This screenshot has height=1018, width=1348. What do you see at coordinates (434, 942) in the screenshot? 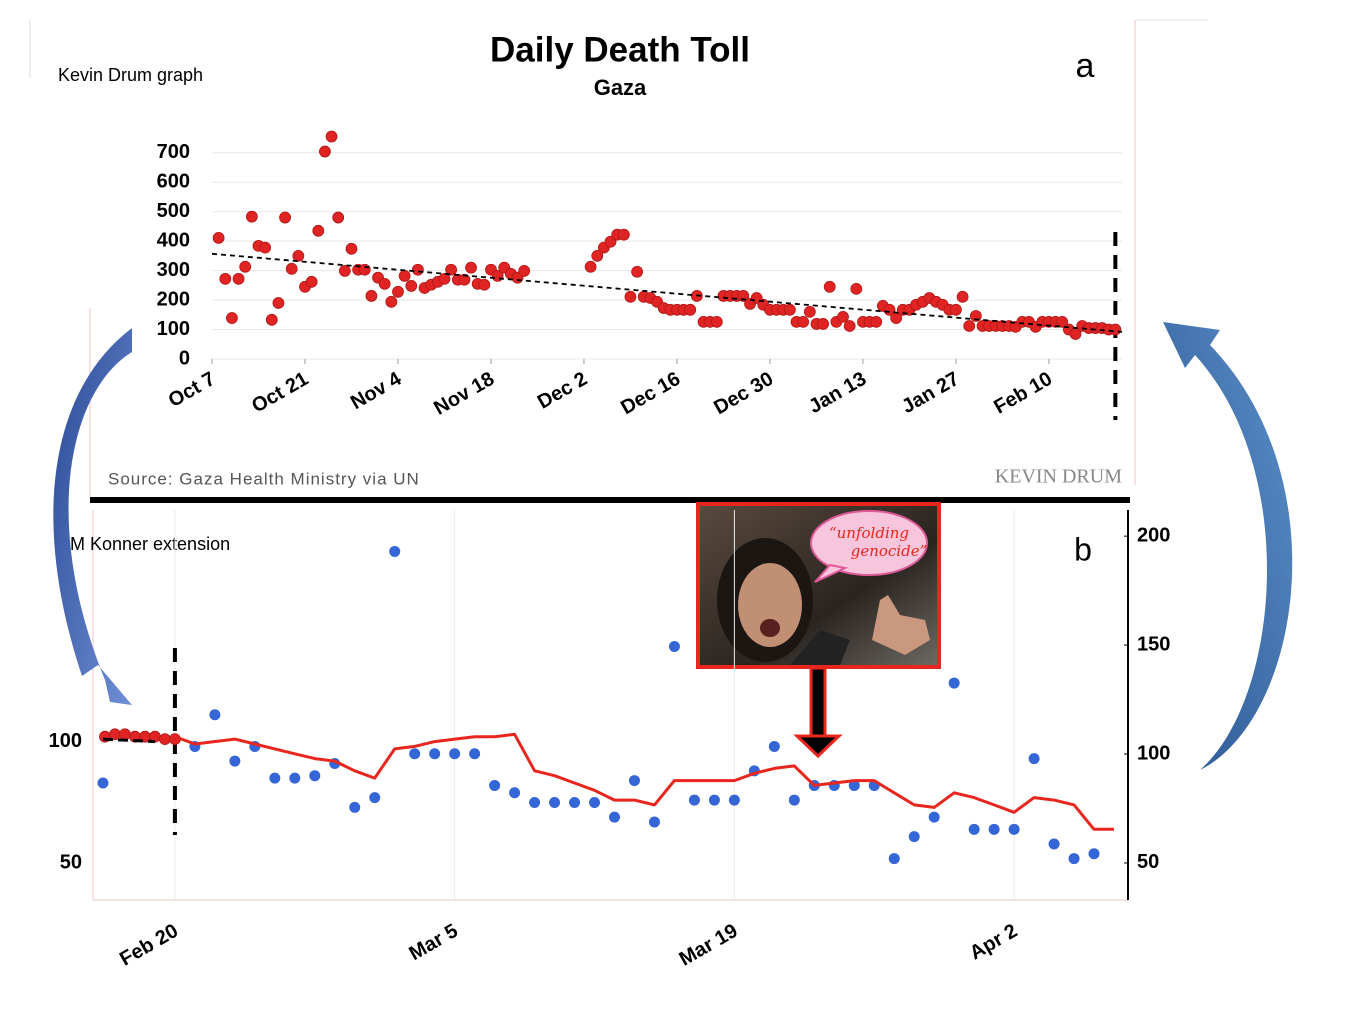
I see `x-tick-label: Mar 5` at bounding box center [434, 942].